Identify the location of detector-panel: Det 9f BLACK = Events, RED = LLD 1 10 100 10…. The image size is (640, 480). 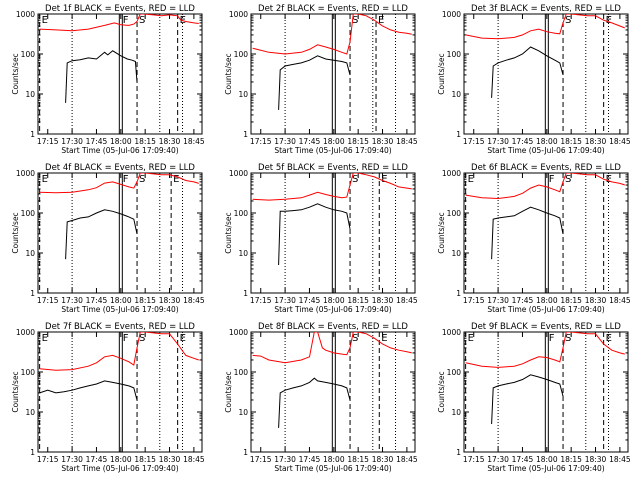
(534, 397).